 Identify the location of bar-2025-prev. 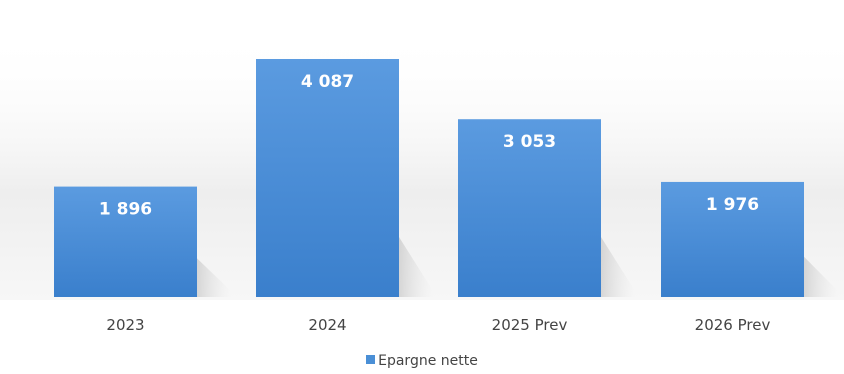
(529, 208).